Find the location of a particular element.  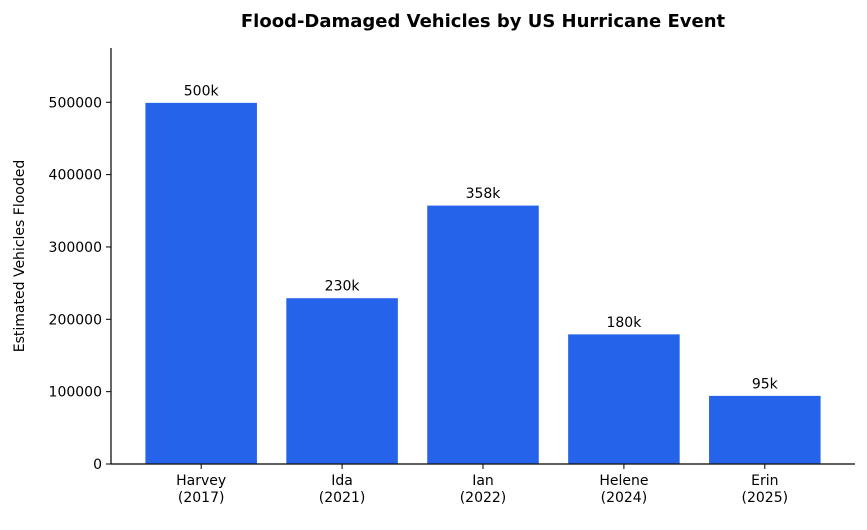

data-label: 230k is located at coordinates (343, 287).